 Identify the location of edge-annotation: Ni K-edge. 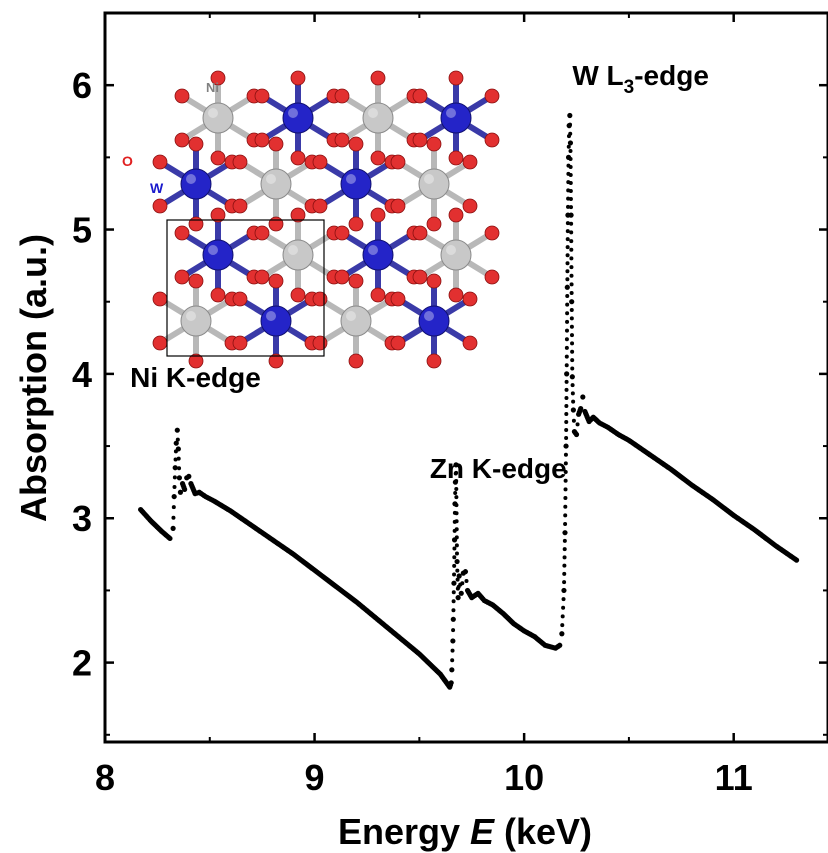
(195, 377).